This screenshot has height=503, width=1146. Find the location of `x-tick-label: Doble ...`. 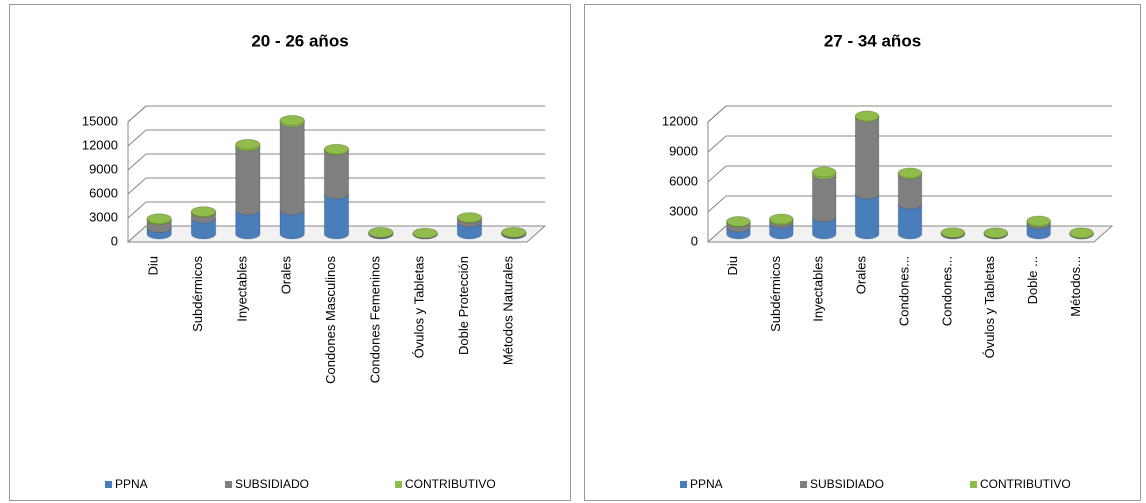

x-tick-label: Doble ... is located at coordinates (1032, 280).